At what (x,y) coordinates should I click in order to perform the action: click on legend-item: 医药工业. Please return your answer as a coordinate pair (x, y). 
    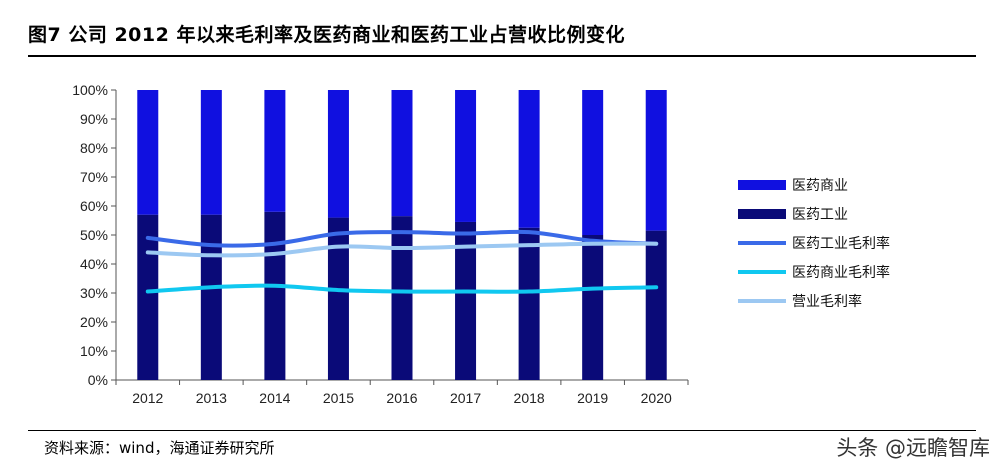
    Looking at the image, I should click on (793, 215).